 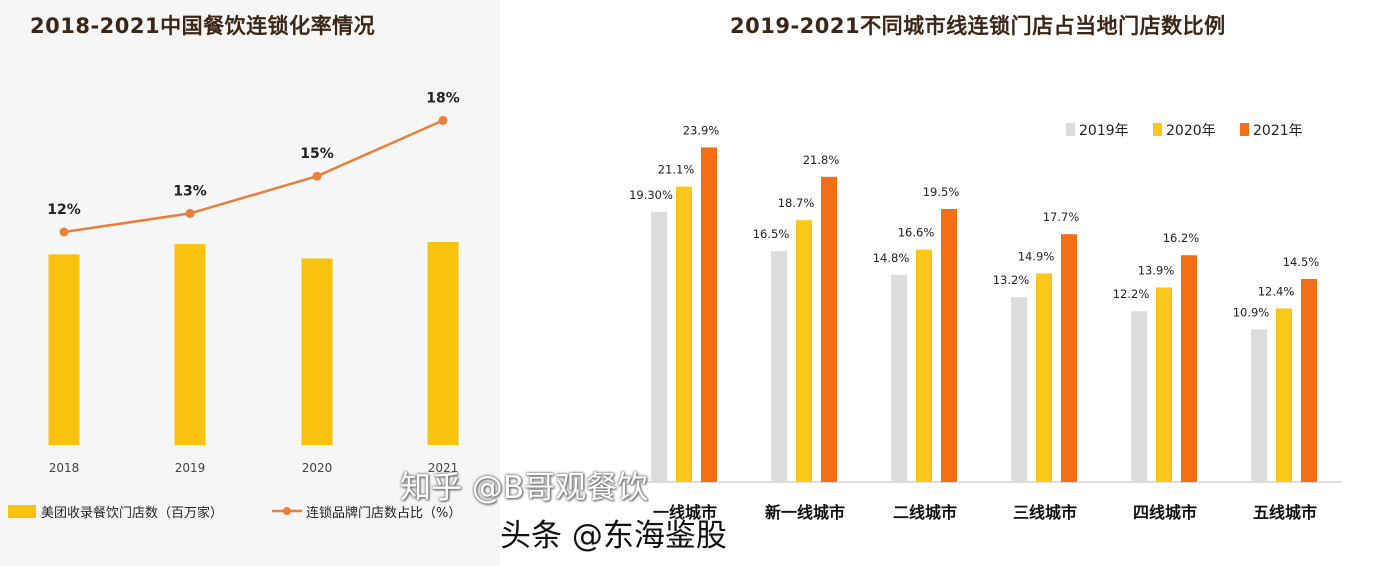 I want to click on bar-value-label: 21.8%, so click(x=821, y=160).